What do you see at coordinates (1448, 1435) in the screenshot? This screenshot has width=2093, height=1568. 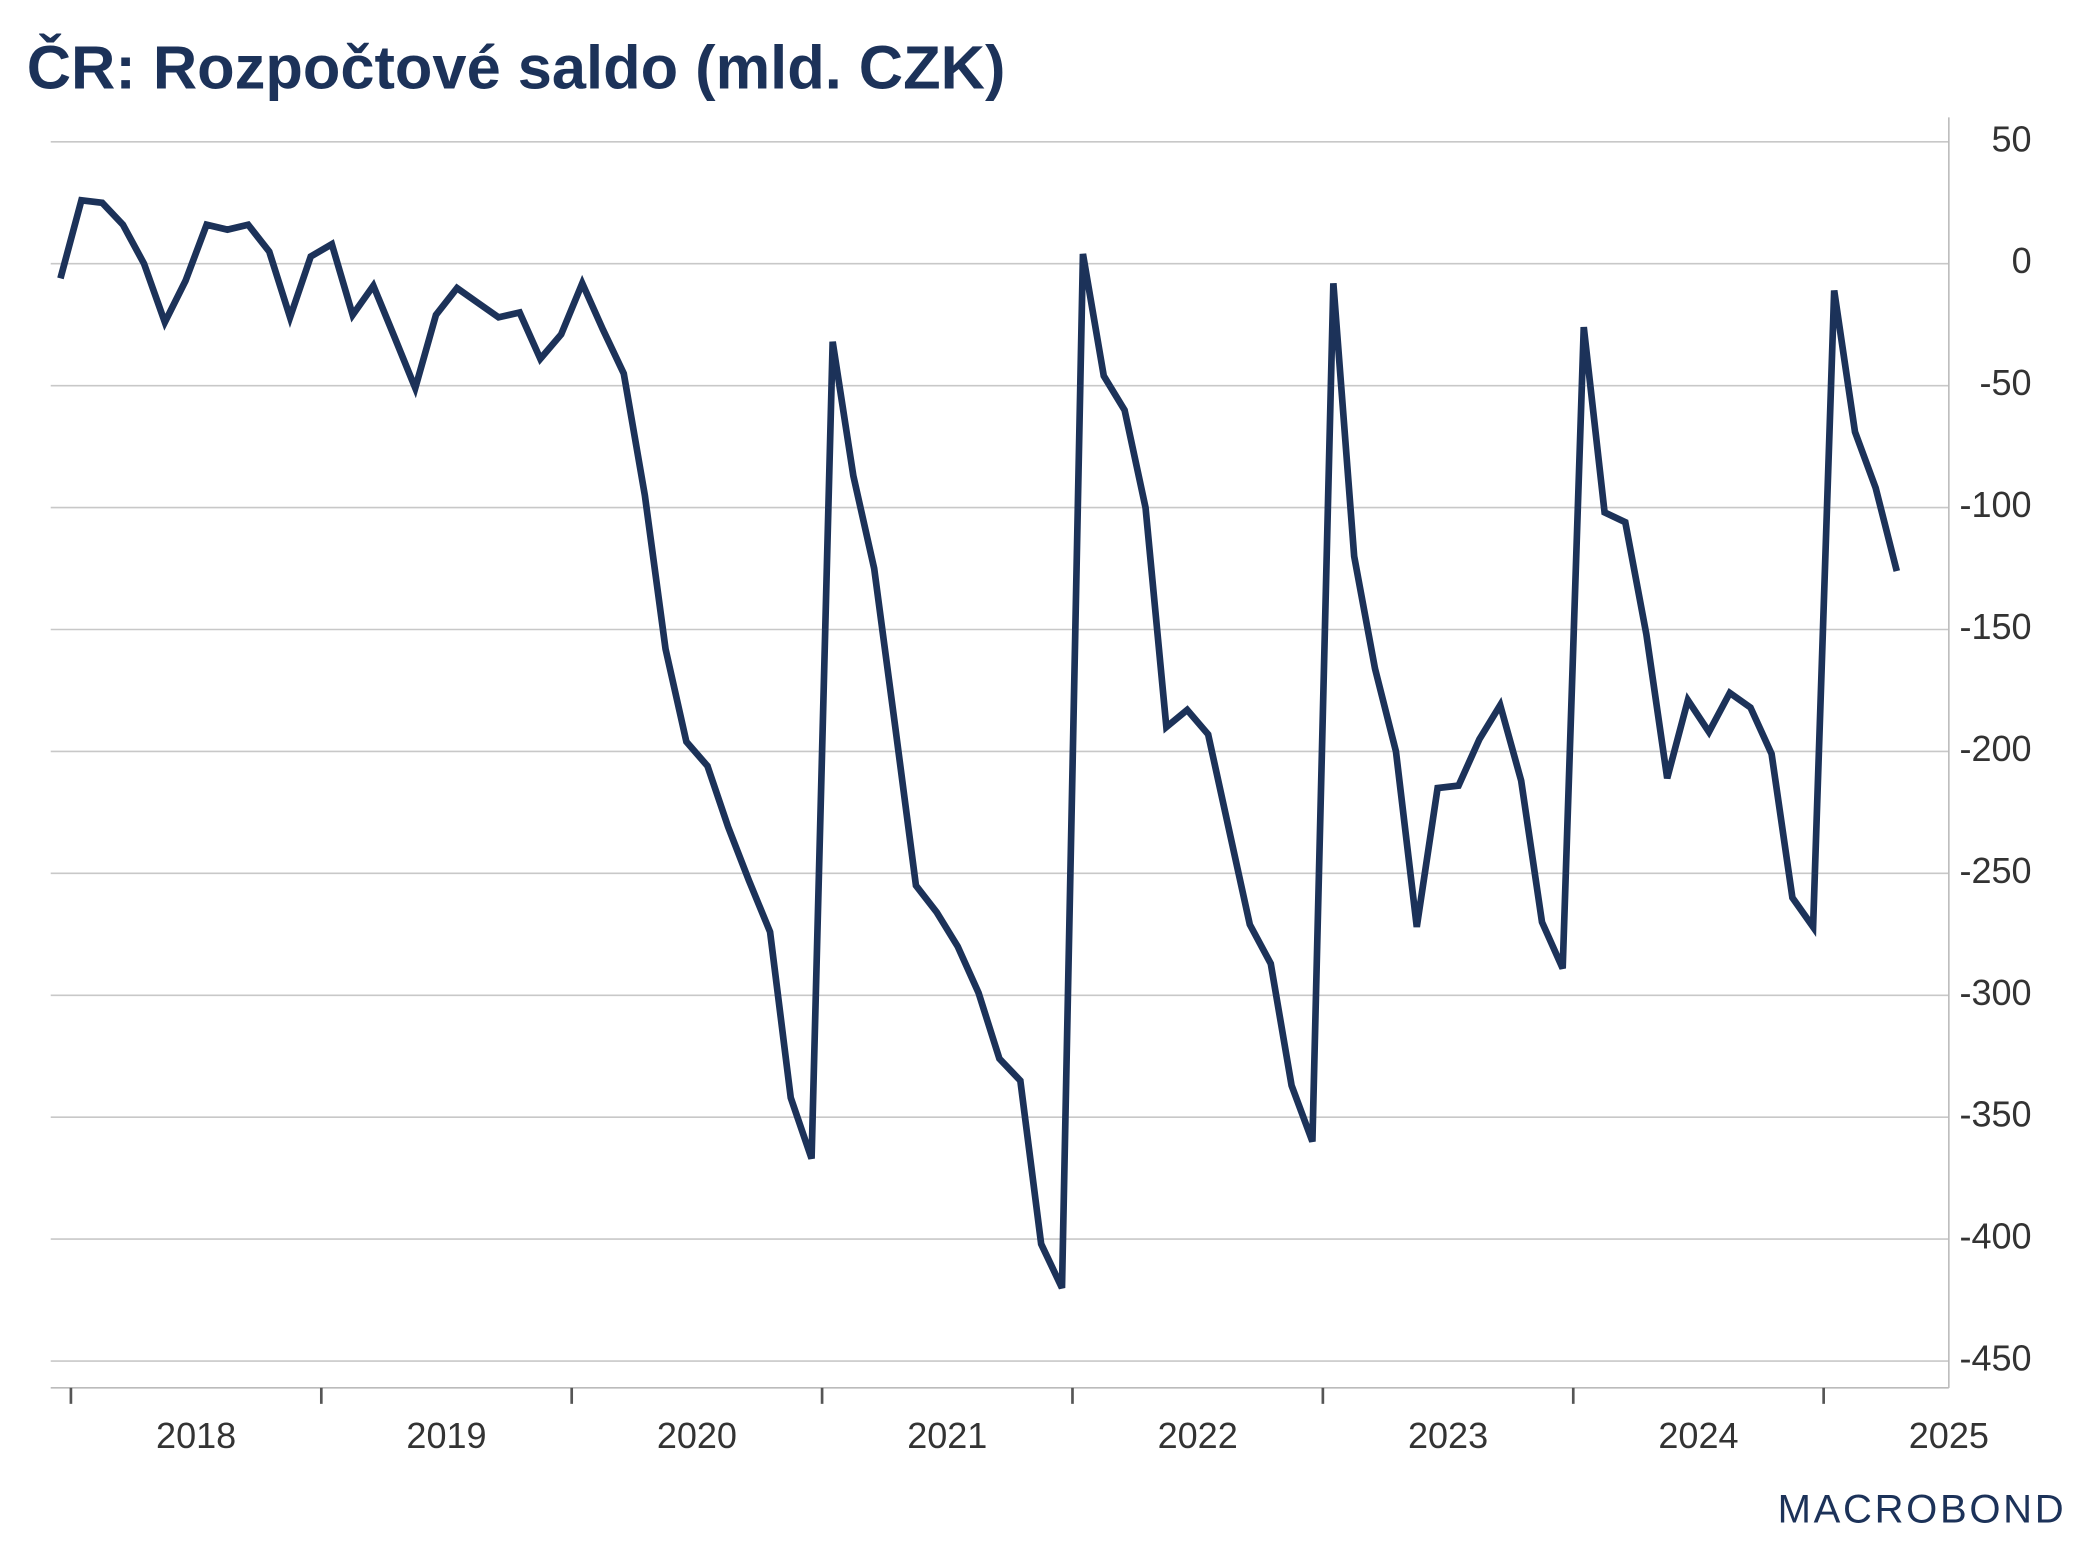 I see `x-tick-label: 2023` at bounding box center [1448, 1435].